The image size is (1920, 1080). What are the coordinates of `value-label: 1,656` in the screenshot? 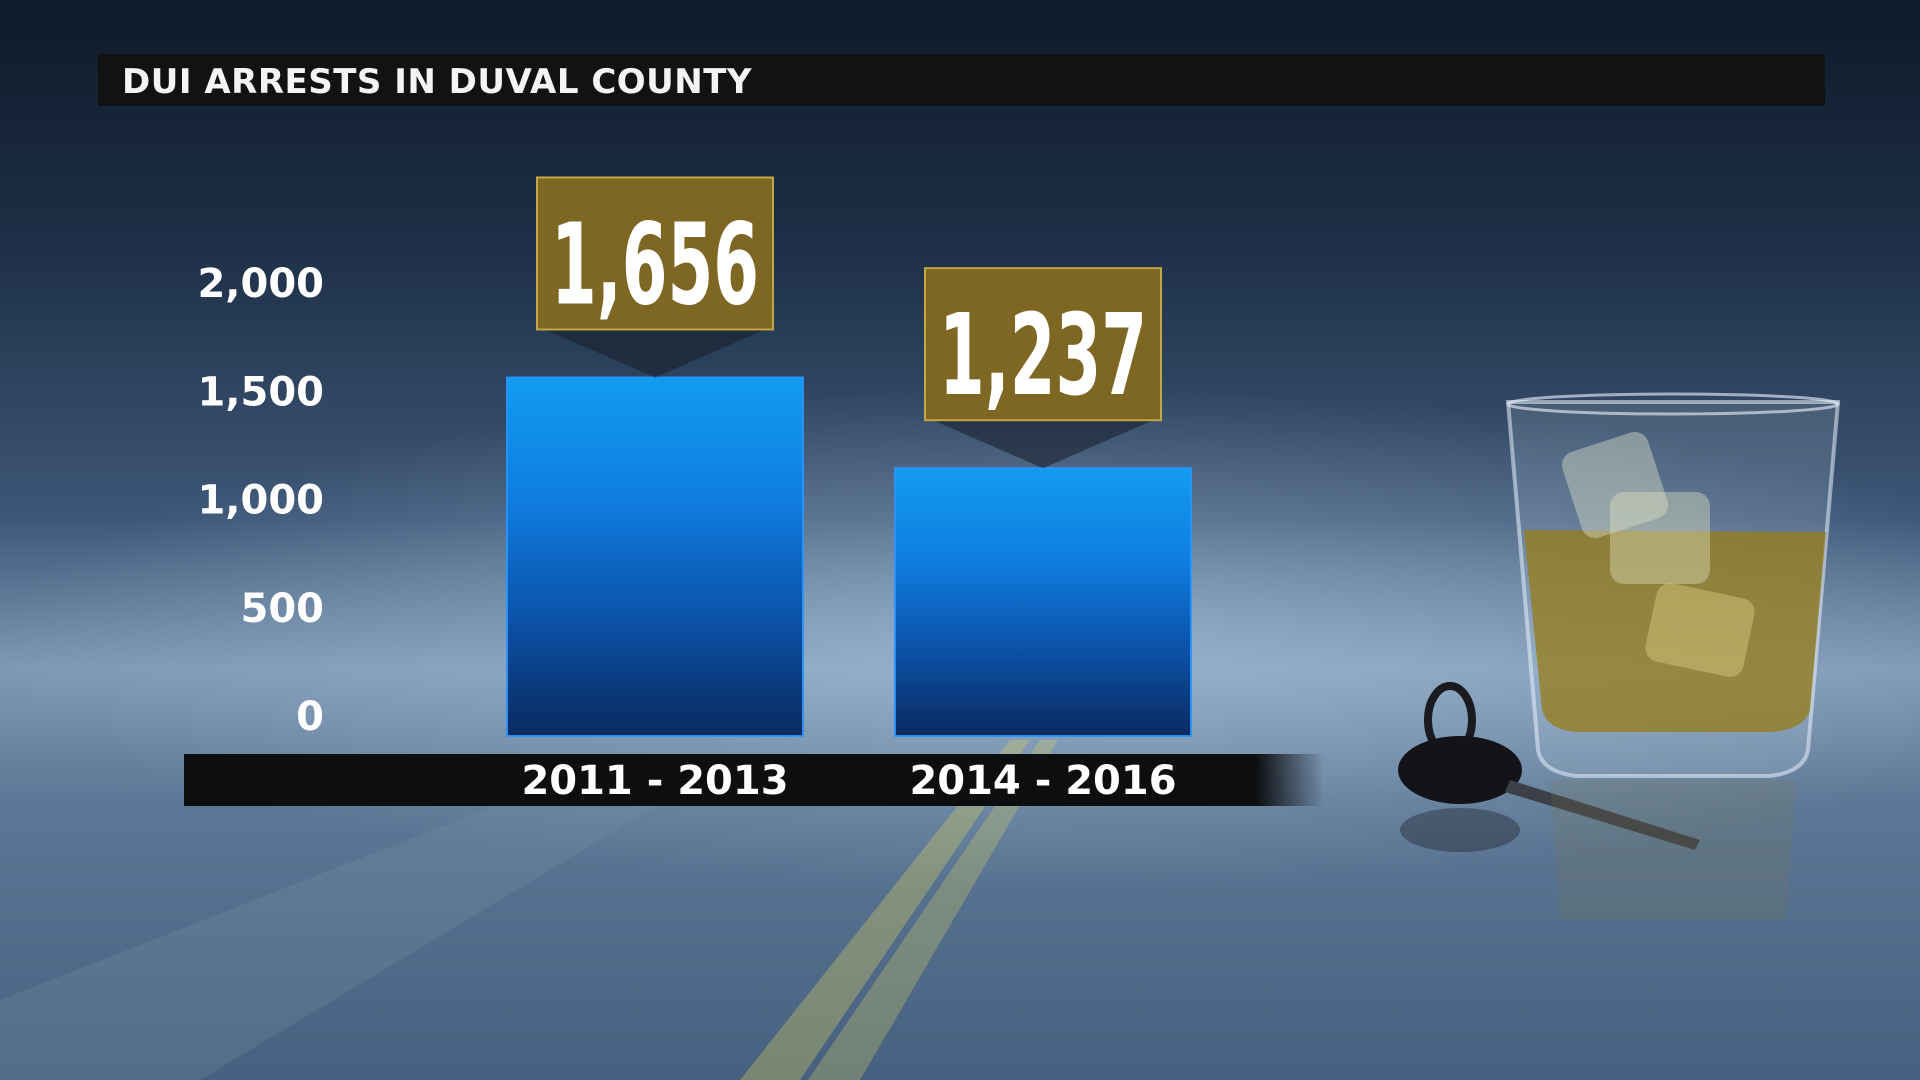 It's located at (655, 265).